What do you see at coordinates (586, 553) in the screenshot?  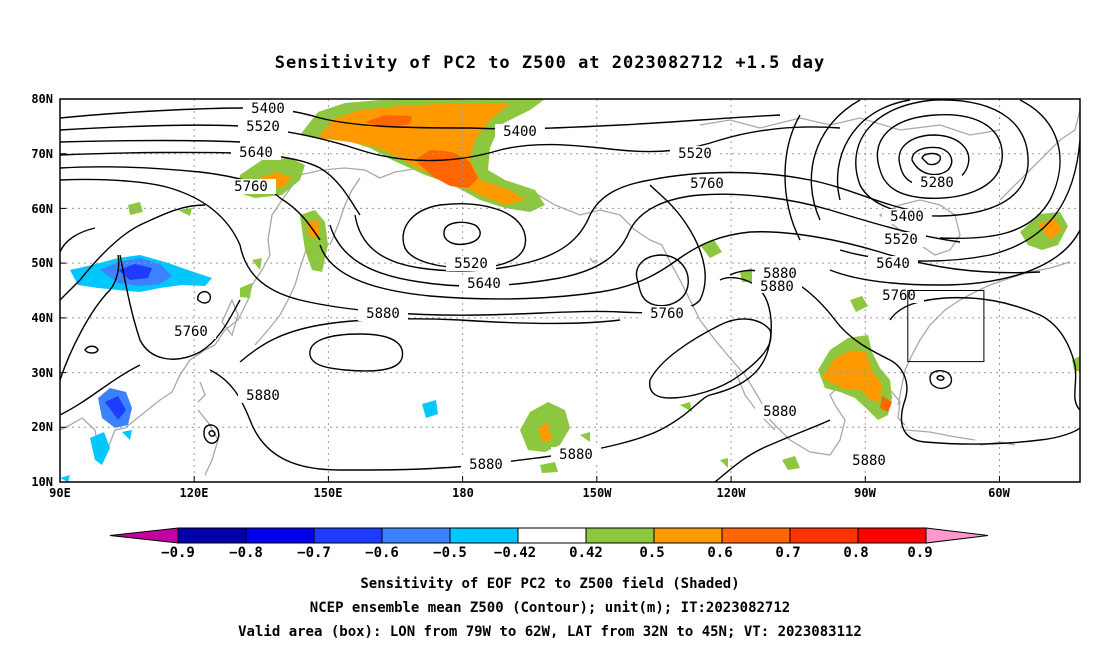 I see `colorbar-label: 0.42` at bounding box center [586, 553].